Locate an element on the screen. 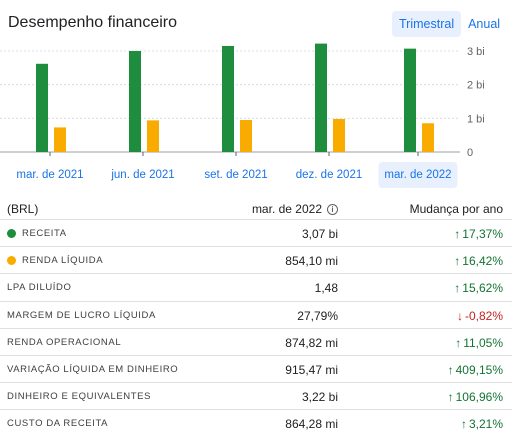 This screenshot has height=441, width=512. row-label: Dinheiro e equivalentes is located at coordinates (79, 396).